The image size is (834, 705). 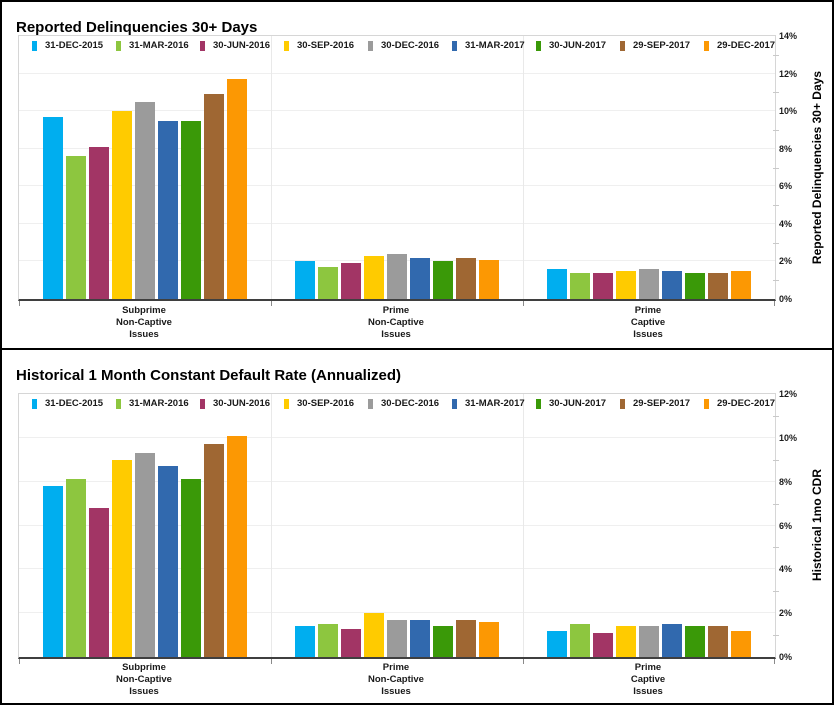 What do you see at coordinates (495, 45) in the screenshot?
I see `legend-label: 31-MAR-2017` at bounding box center [495, 45].